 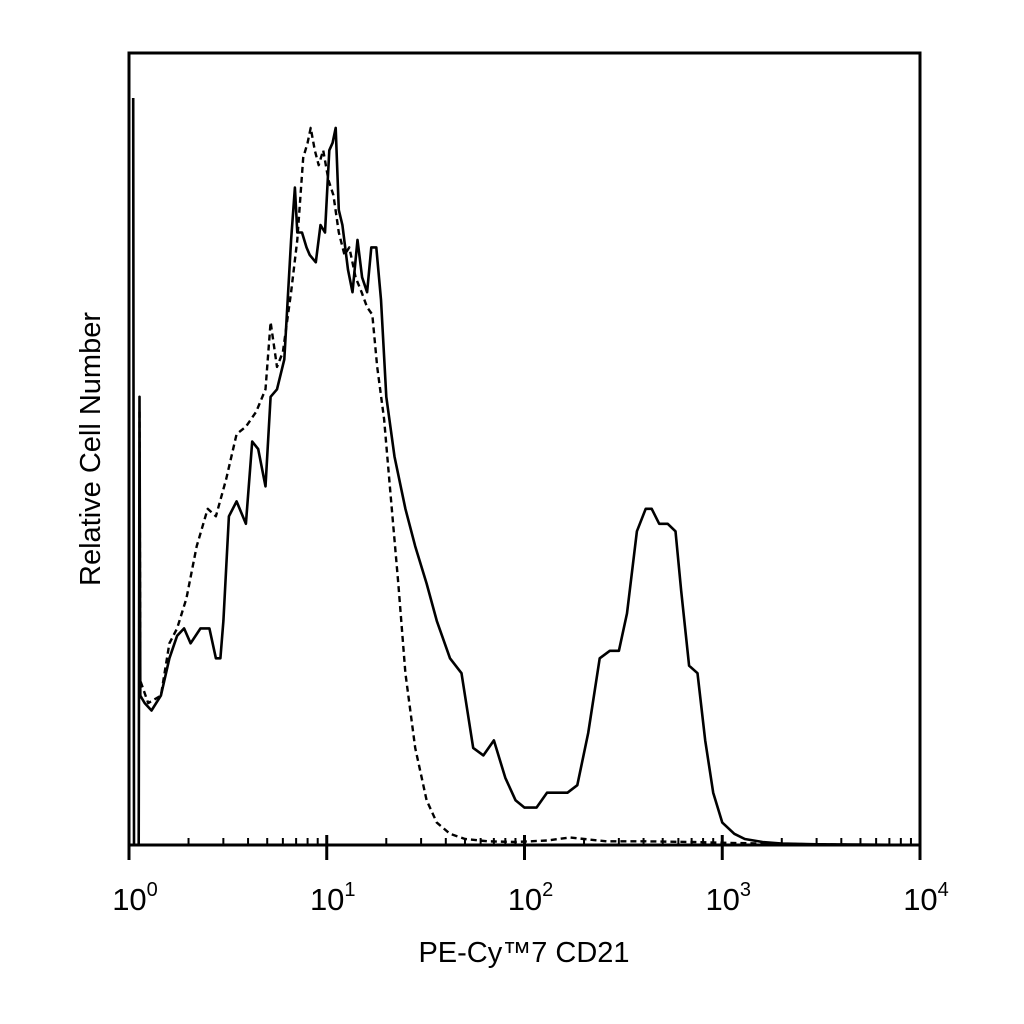 I want to click on x-axis-tick-labels: 10⁰ 10¹ 10² 10³ 10⁴, so click(x=530, y=898).